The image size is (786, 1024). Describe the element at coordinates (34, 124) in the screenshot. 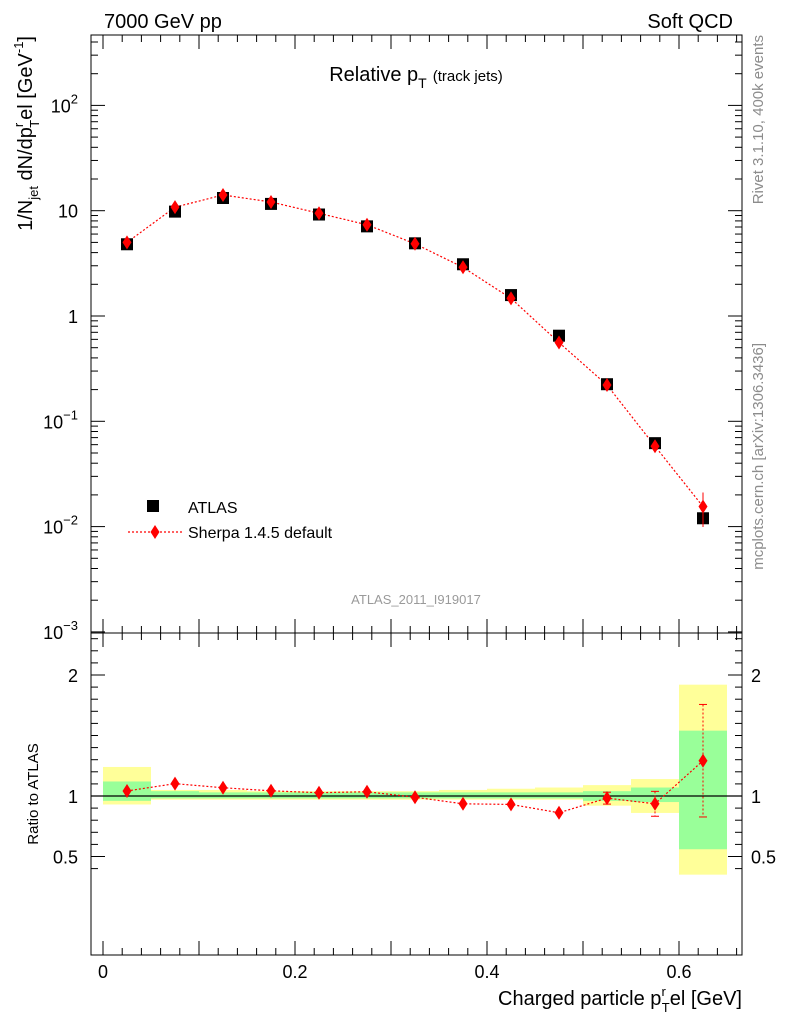

I see `y-axis-label-sub2: T` at that location.